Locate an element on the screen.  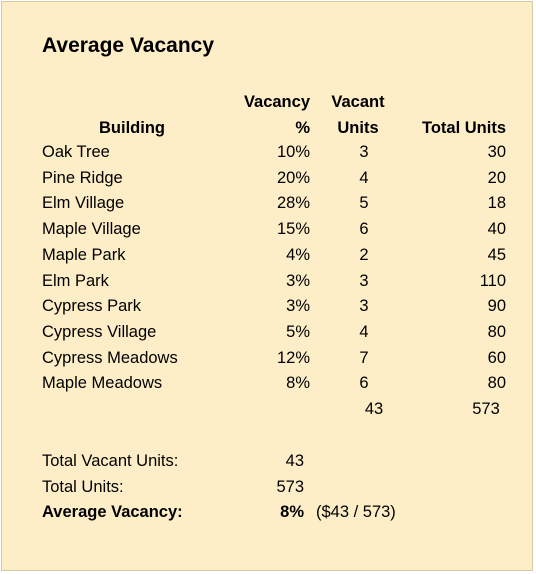
summary-average-note: ($43 / 573) is located at coordinates (356, 512).